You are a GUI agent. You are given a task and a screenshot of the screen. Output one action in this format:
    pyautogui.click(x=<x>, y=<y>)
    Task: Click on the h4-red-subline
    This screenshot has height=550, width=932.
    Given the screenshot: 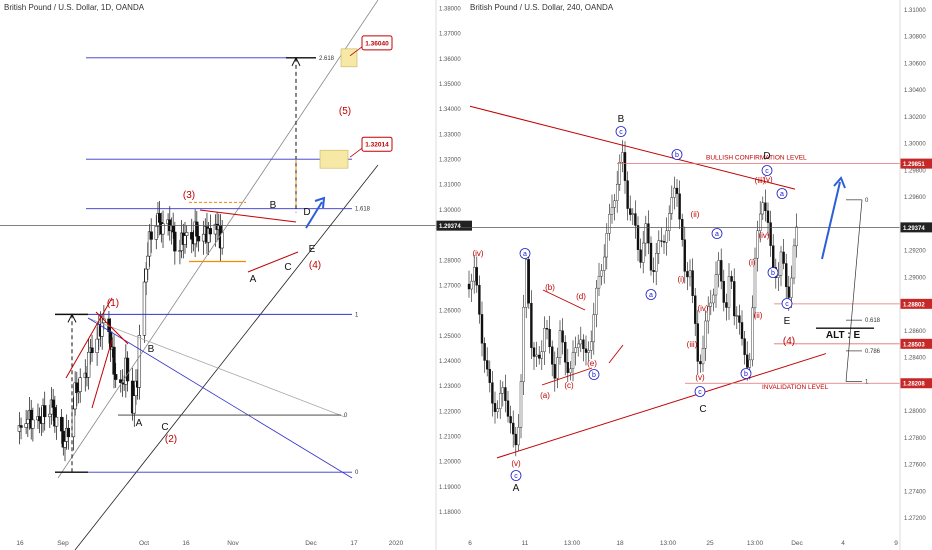 What is the action you would take?
    pyautogui.click(x=564, y=300)
    